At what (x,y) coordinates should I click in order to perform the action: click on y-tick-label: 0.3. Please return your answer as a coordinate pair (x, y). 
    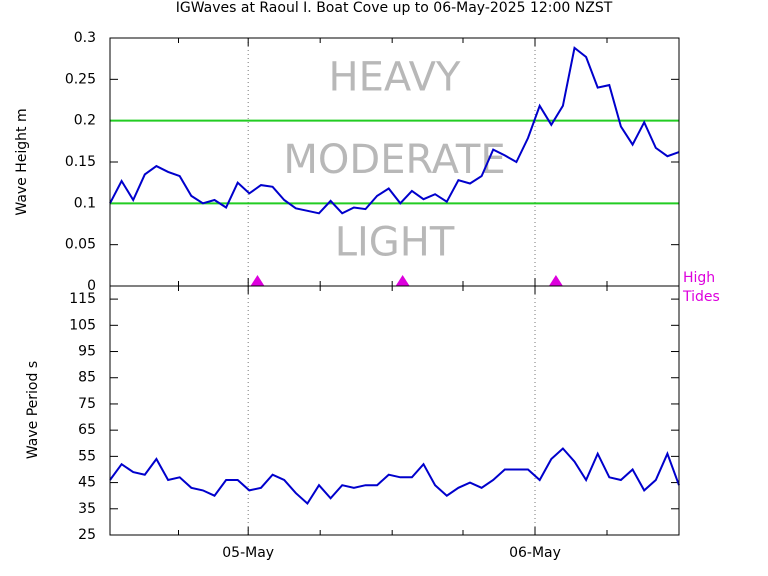
    Looking at the image, I should click on (85, 38).